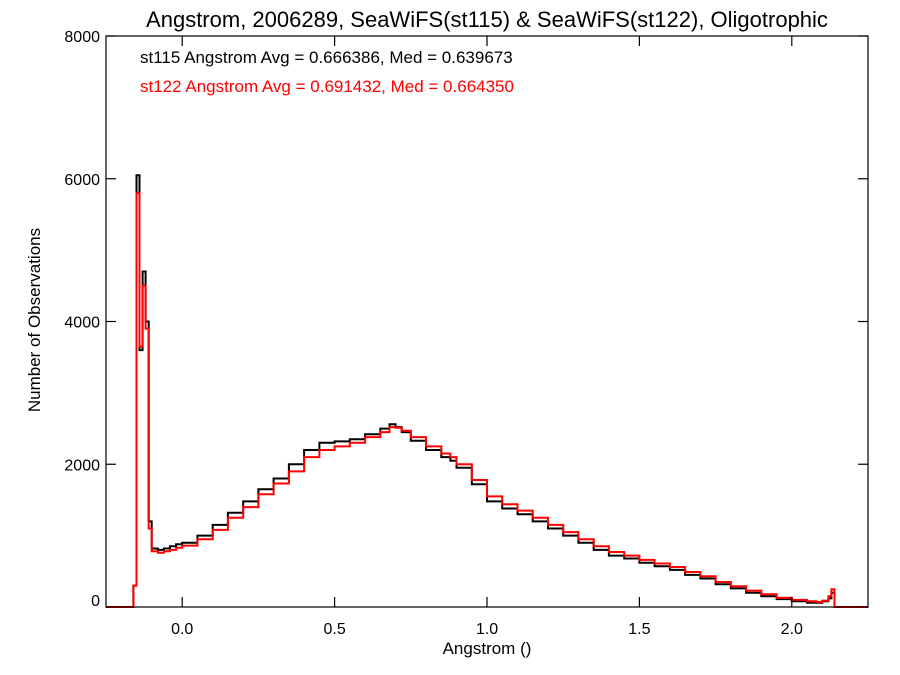  I want to click on x-tick-label: 2.0, so click(792, 629).